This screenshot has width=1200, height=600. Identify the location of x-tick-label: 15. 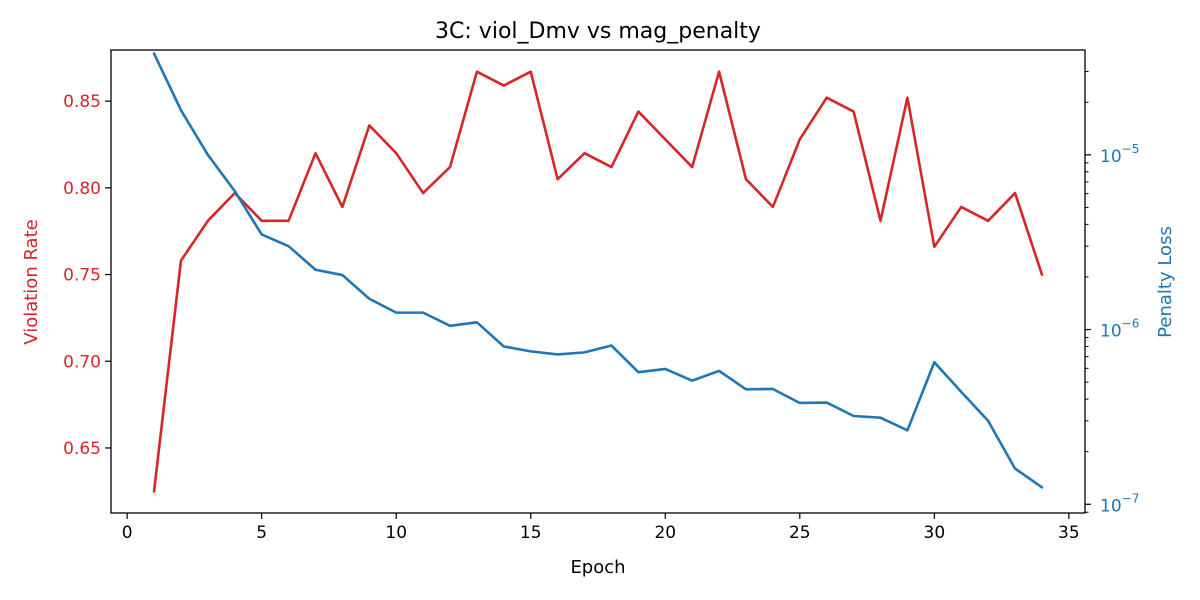
(531, 533).